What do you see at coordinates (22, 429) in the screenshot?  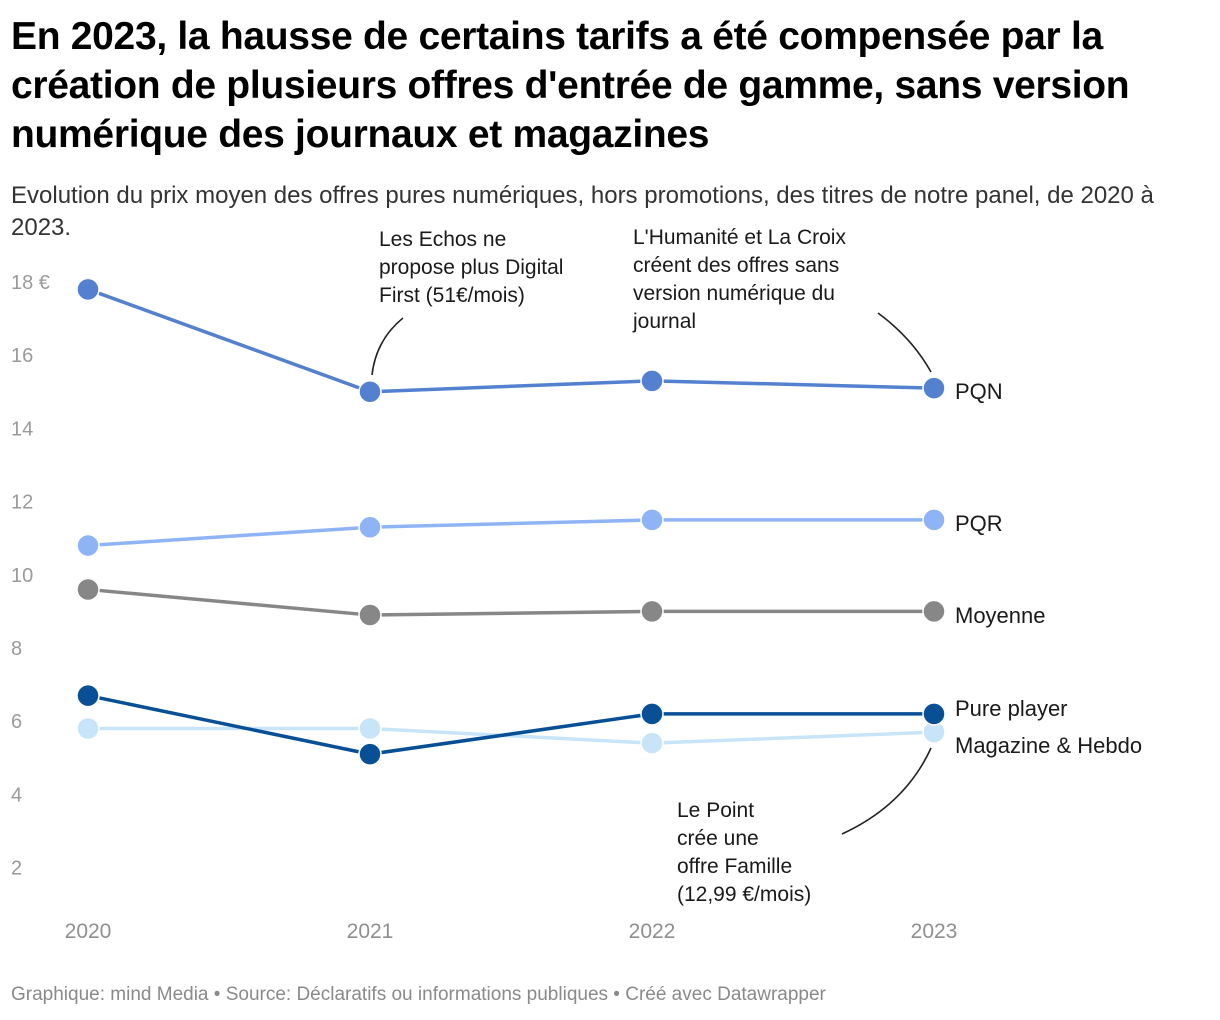 I see `y-tick-label: 14` at bounding box center [22, 429].